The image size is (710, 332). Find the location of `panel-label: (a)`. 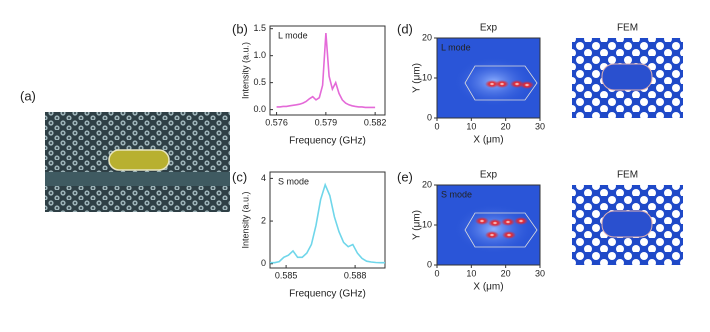

panel-label: (a) is located at coordinates (28, 95).